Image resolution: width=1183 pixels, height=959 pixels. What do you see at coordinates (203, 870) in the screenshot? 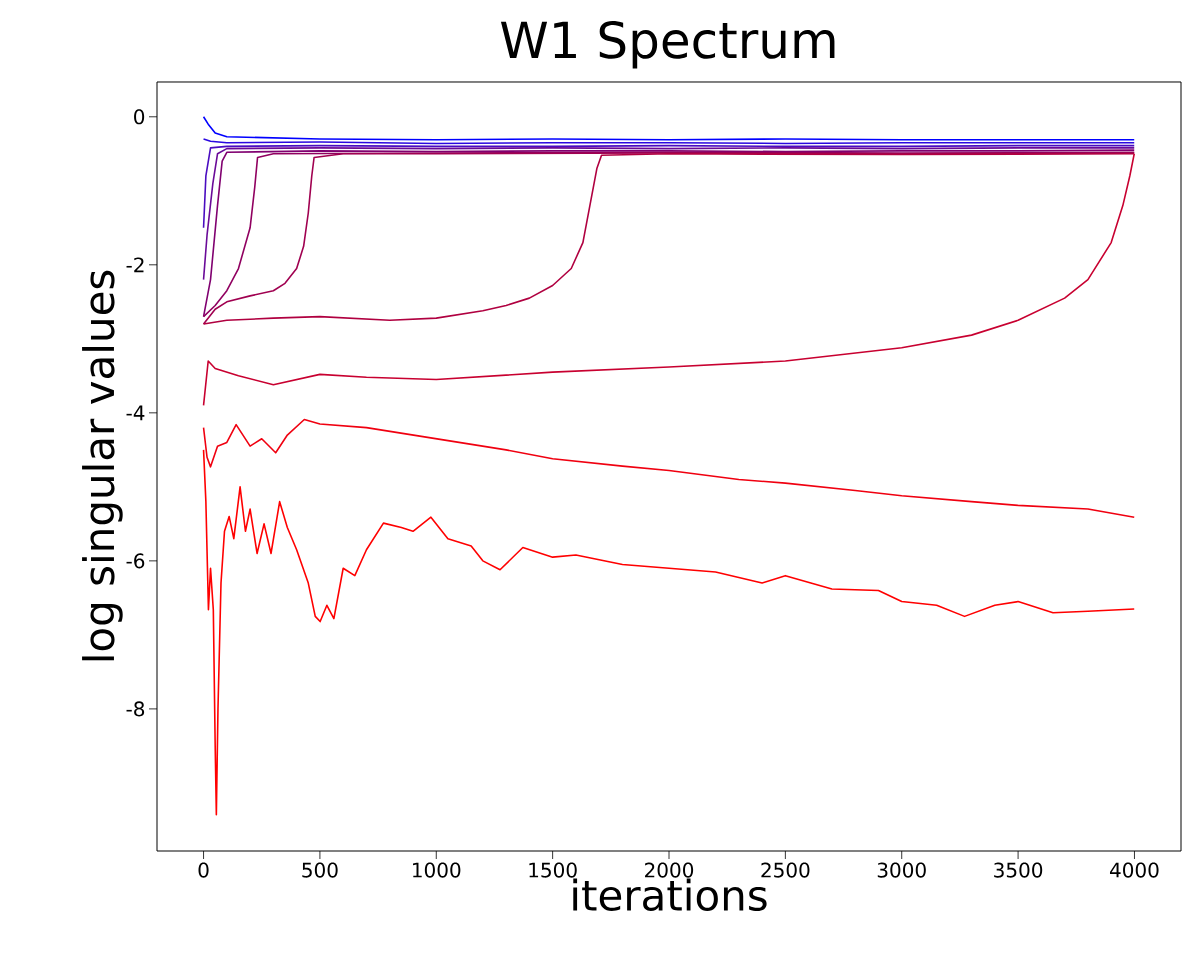
I see `x-tick-label: 0` at bounding box center [203, 870].